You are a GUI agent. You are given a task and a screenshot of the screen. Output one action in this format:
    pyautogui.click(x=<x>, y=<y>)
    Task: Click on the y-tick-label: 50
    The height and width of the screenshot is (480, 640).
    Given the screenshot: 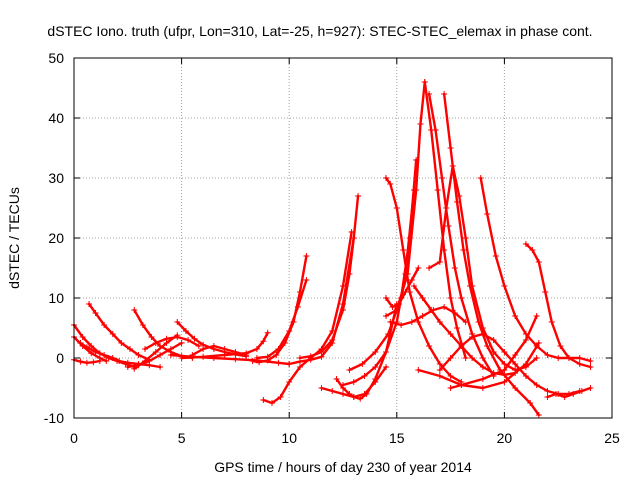 What is the action you would take?
    pyautogui.click(x=56, y=58)
    